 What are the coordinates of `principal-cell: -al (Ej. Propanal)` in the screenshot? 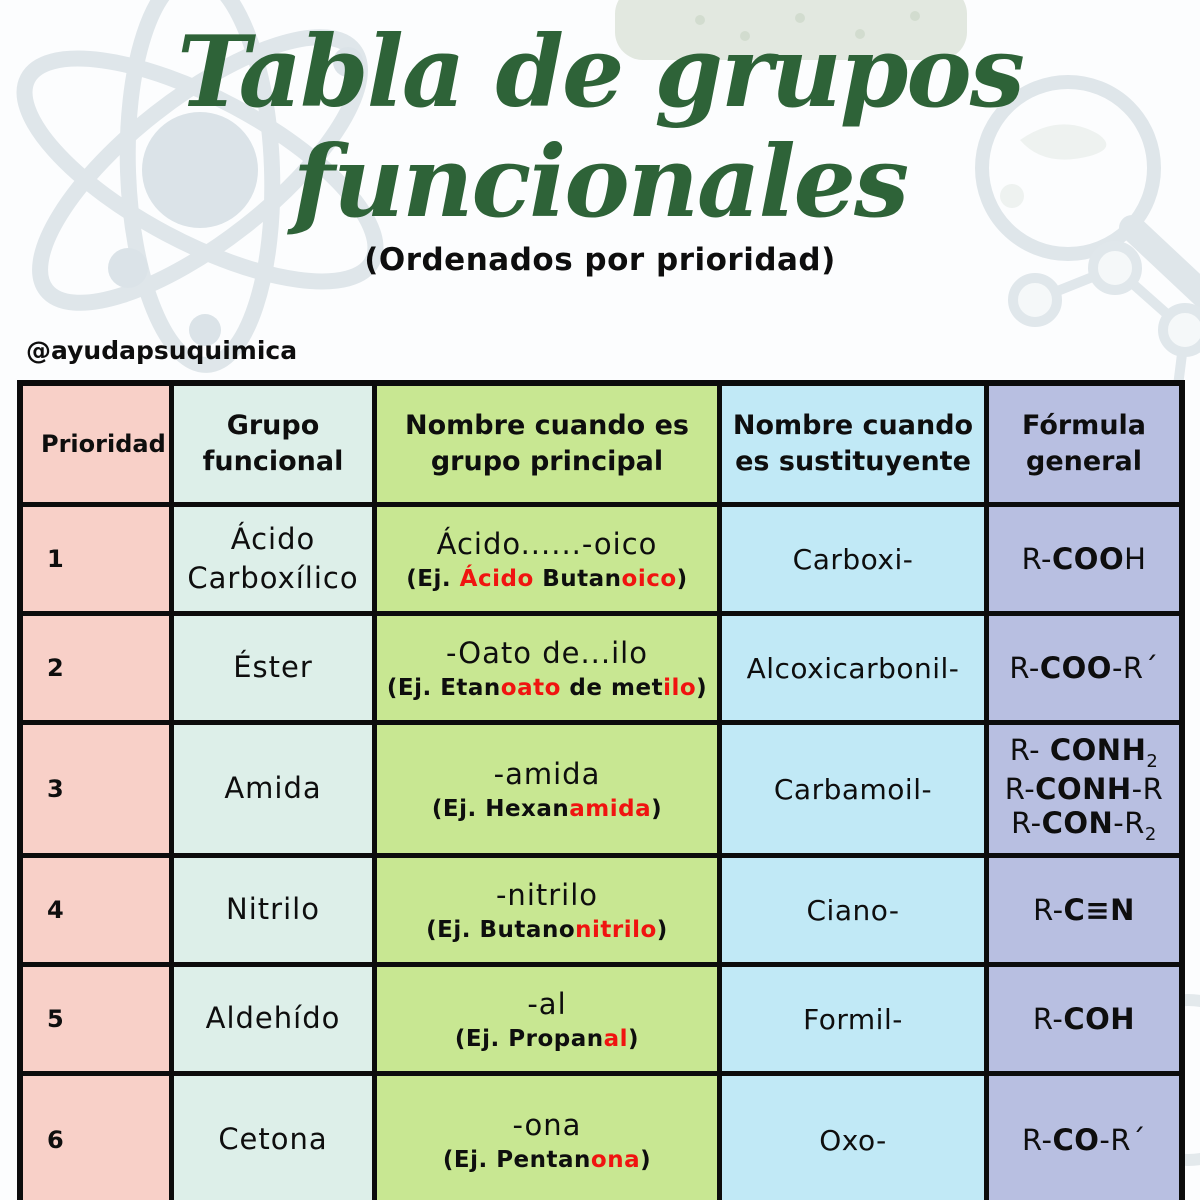 It's located at (547, 1019).